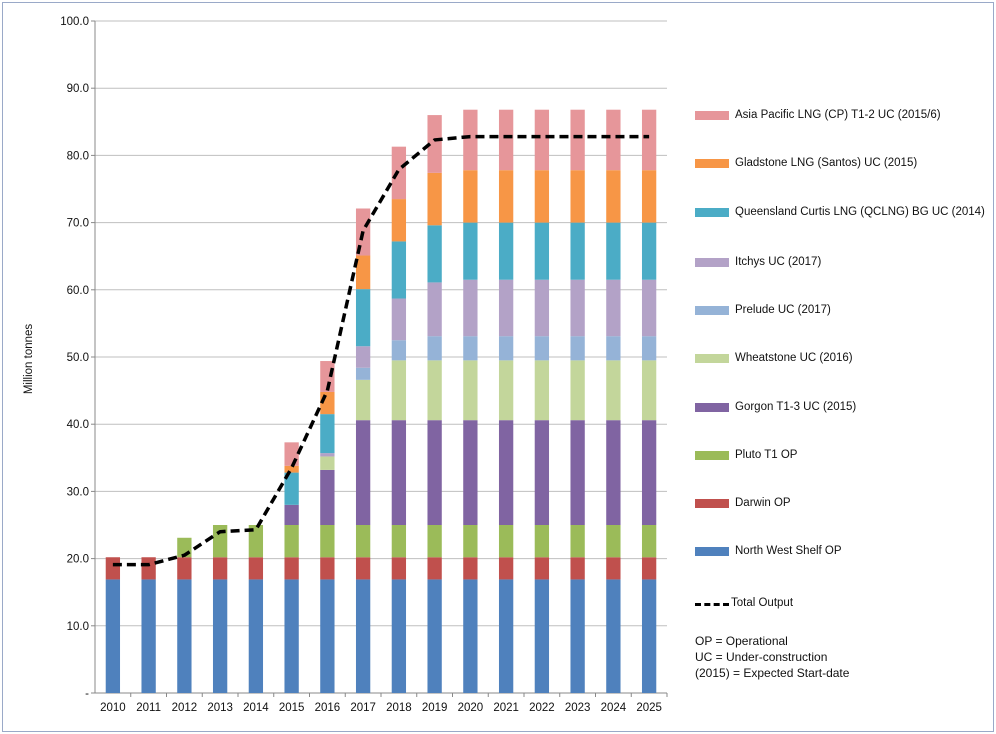  I want to click on legend-label: Itchys UC (2017), so click(778, 262).